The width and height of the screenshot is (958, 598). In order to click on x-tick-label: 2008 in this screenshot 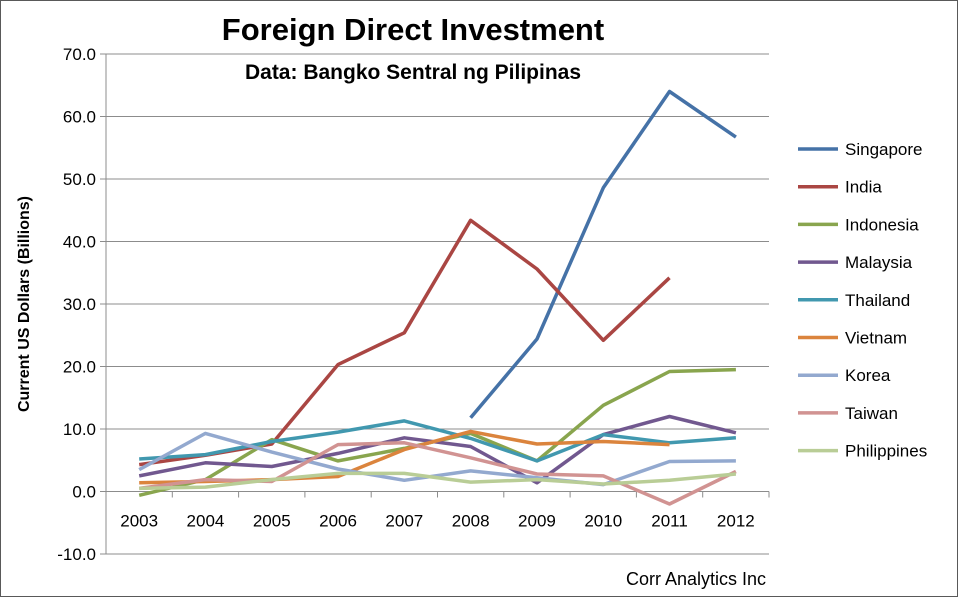, I will do `click(471, 521)`.